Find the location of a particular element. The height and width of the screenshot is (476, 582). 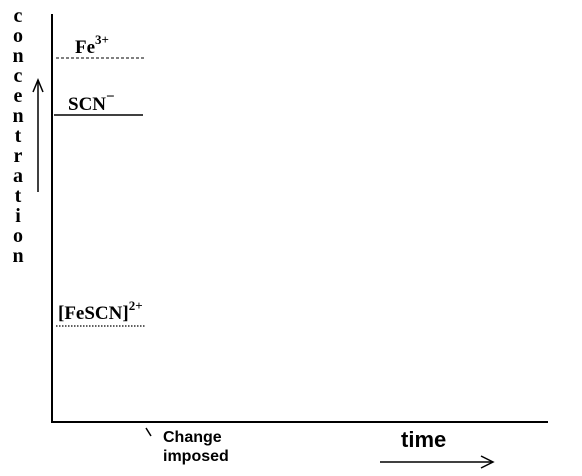

x-axis-label: time is located at coordinates (423, 439).